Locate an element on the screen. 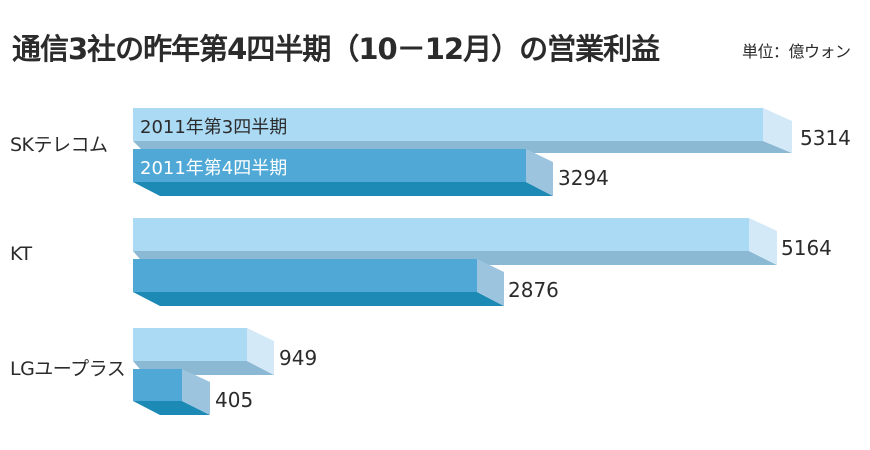  chart-title: 通信3社の昨年第4四半期（10－12月）の営業利益 is located at coordinates (336, 49).